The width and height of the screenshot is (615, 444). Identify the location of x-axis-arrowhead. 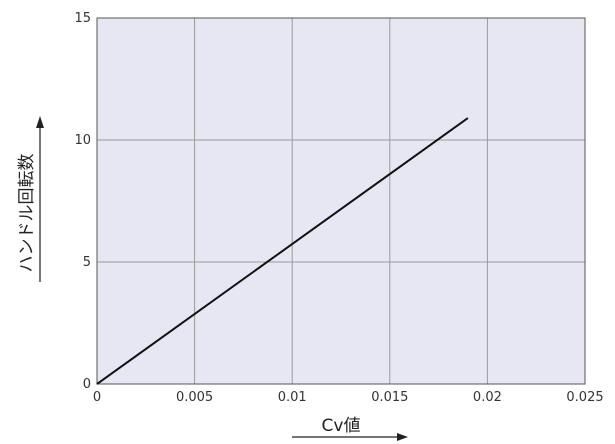
(402, 437).